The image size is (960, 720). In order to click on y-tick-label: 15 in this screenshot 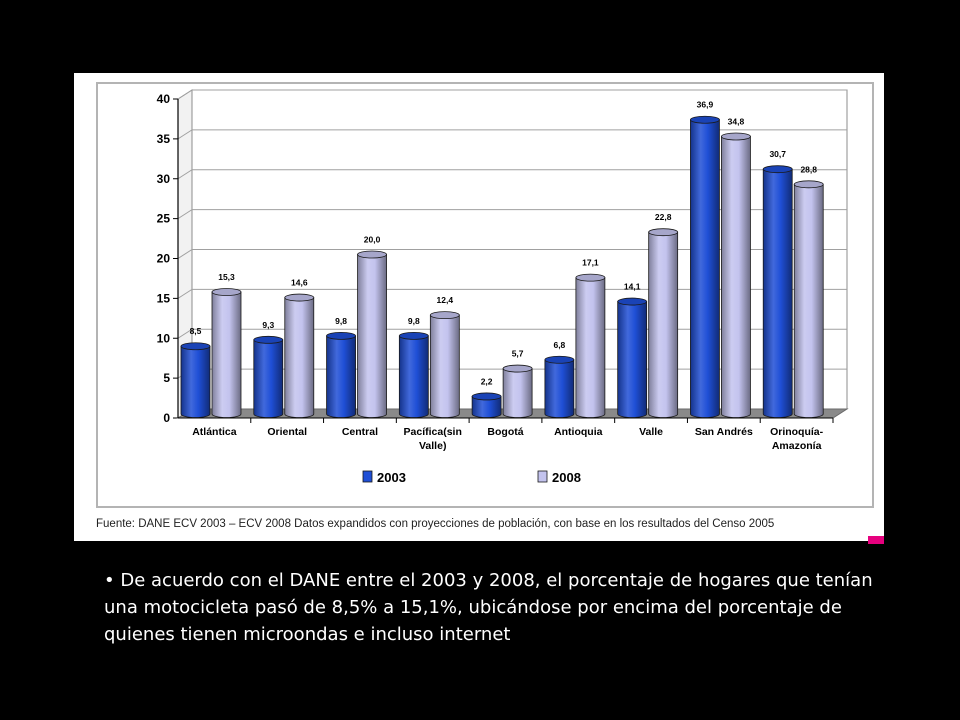, I will do `click(164, 298)`.